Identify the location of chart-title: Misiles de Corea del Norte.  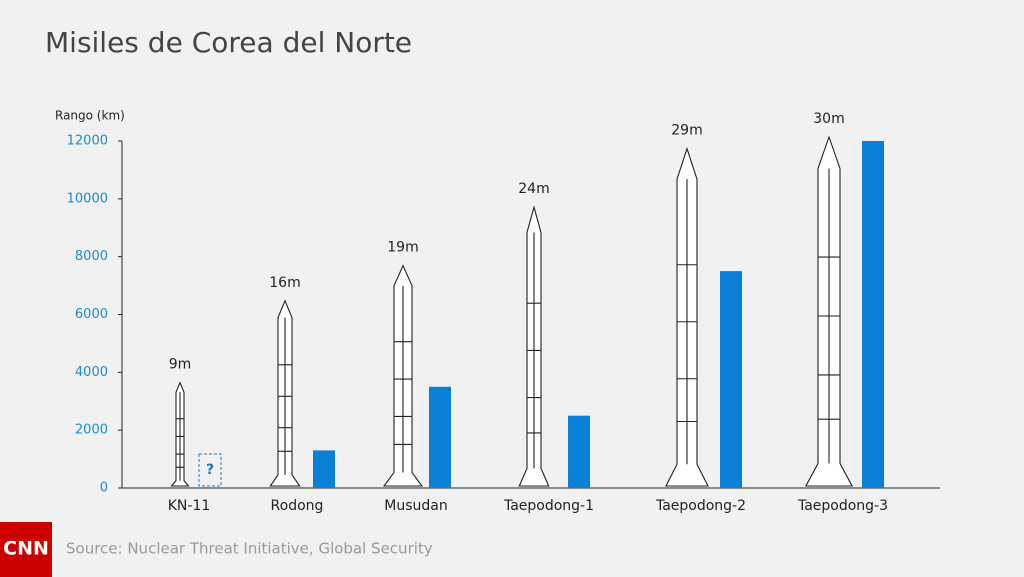
(228, 42).